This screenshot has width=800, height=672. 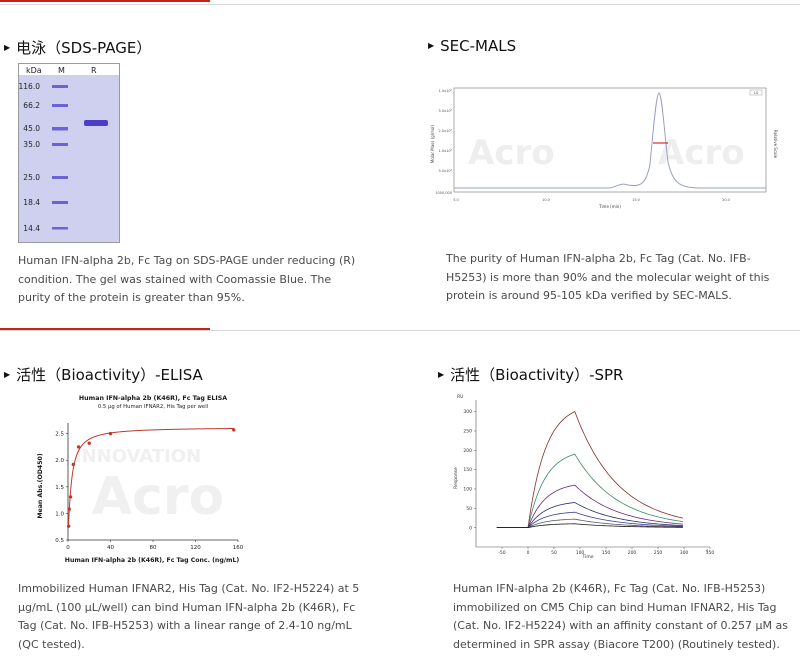 I want to click on gel-kda-label: kDa, so click(x=34, y=70).